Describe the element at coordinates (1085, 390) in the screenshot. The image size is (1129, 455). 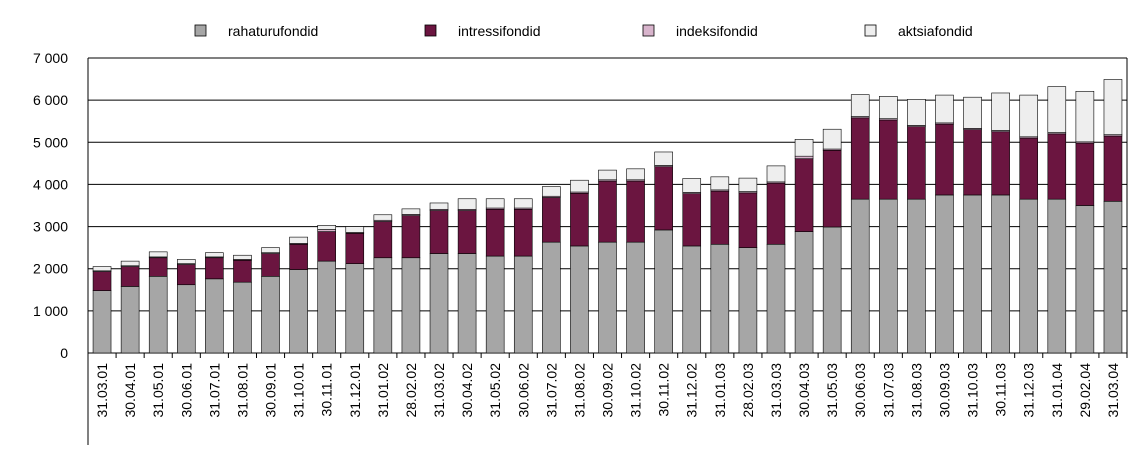
I see `x-tick-label: 29.02.04` at that location.